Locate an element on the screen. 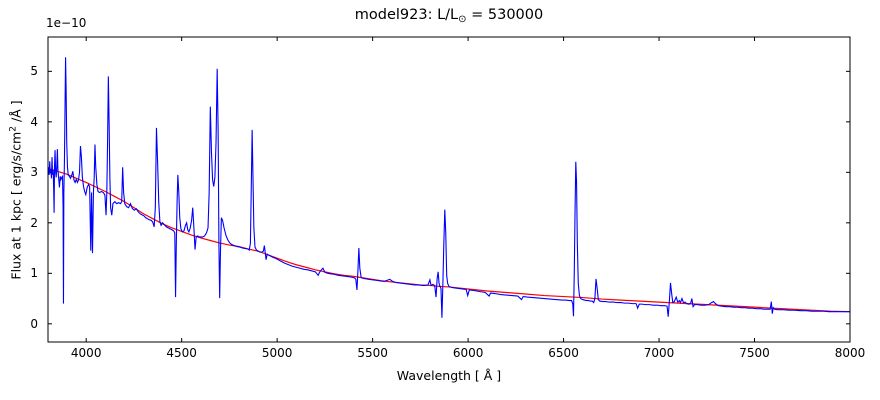 This screenshot has width=880, height=400. y-tick-label: 5 is located at coordinates (34, 71).